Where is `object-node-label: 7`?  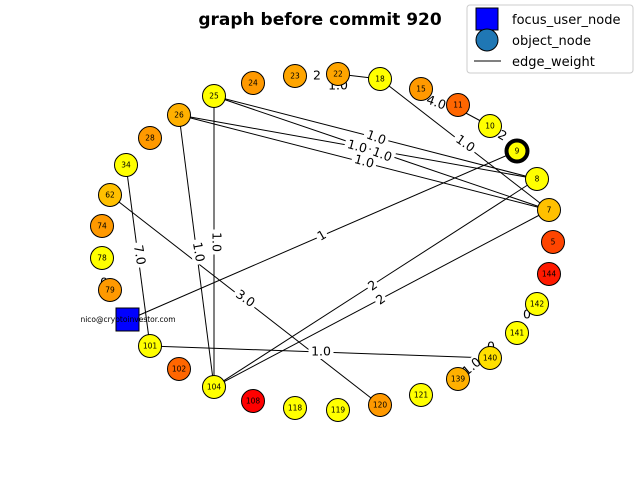
object-node-label: 7 is located at coordinates (549, 210).